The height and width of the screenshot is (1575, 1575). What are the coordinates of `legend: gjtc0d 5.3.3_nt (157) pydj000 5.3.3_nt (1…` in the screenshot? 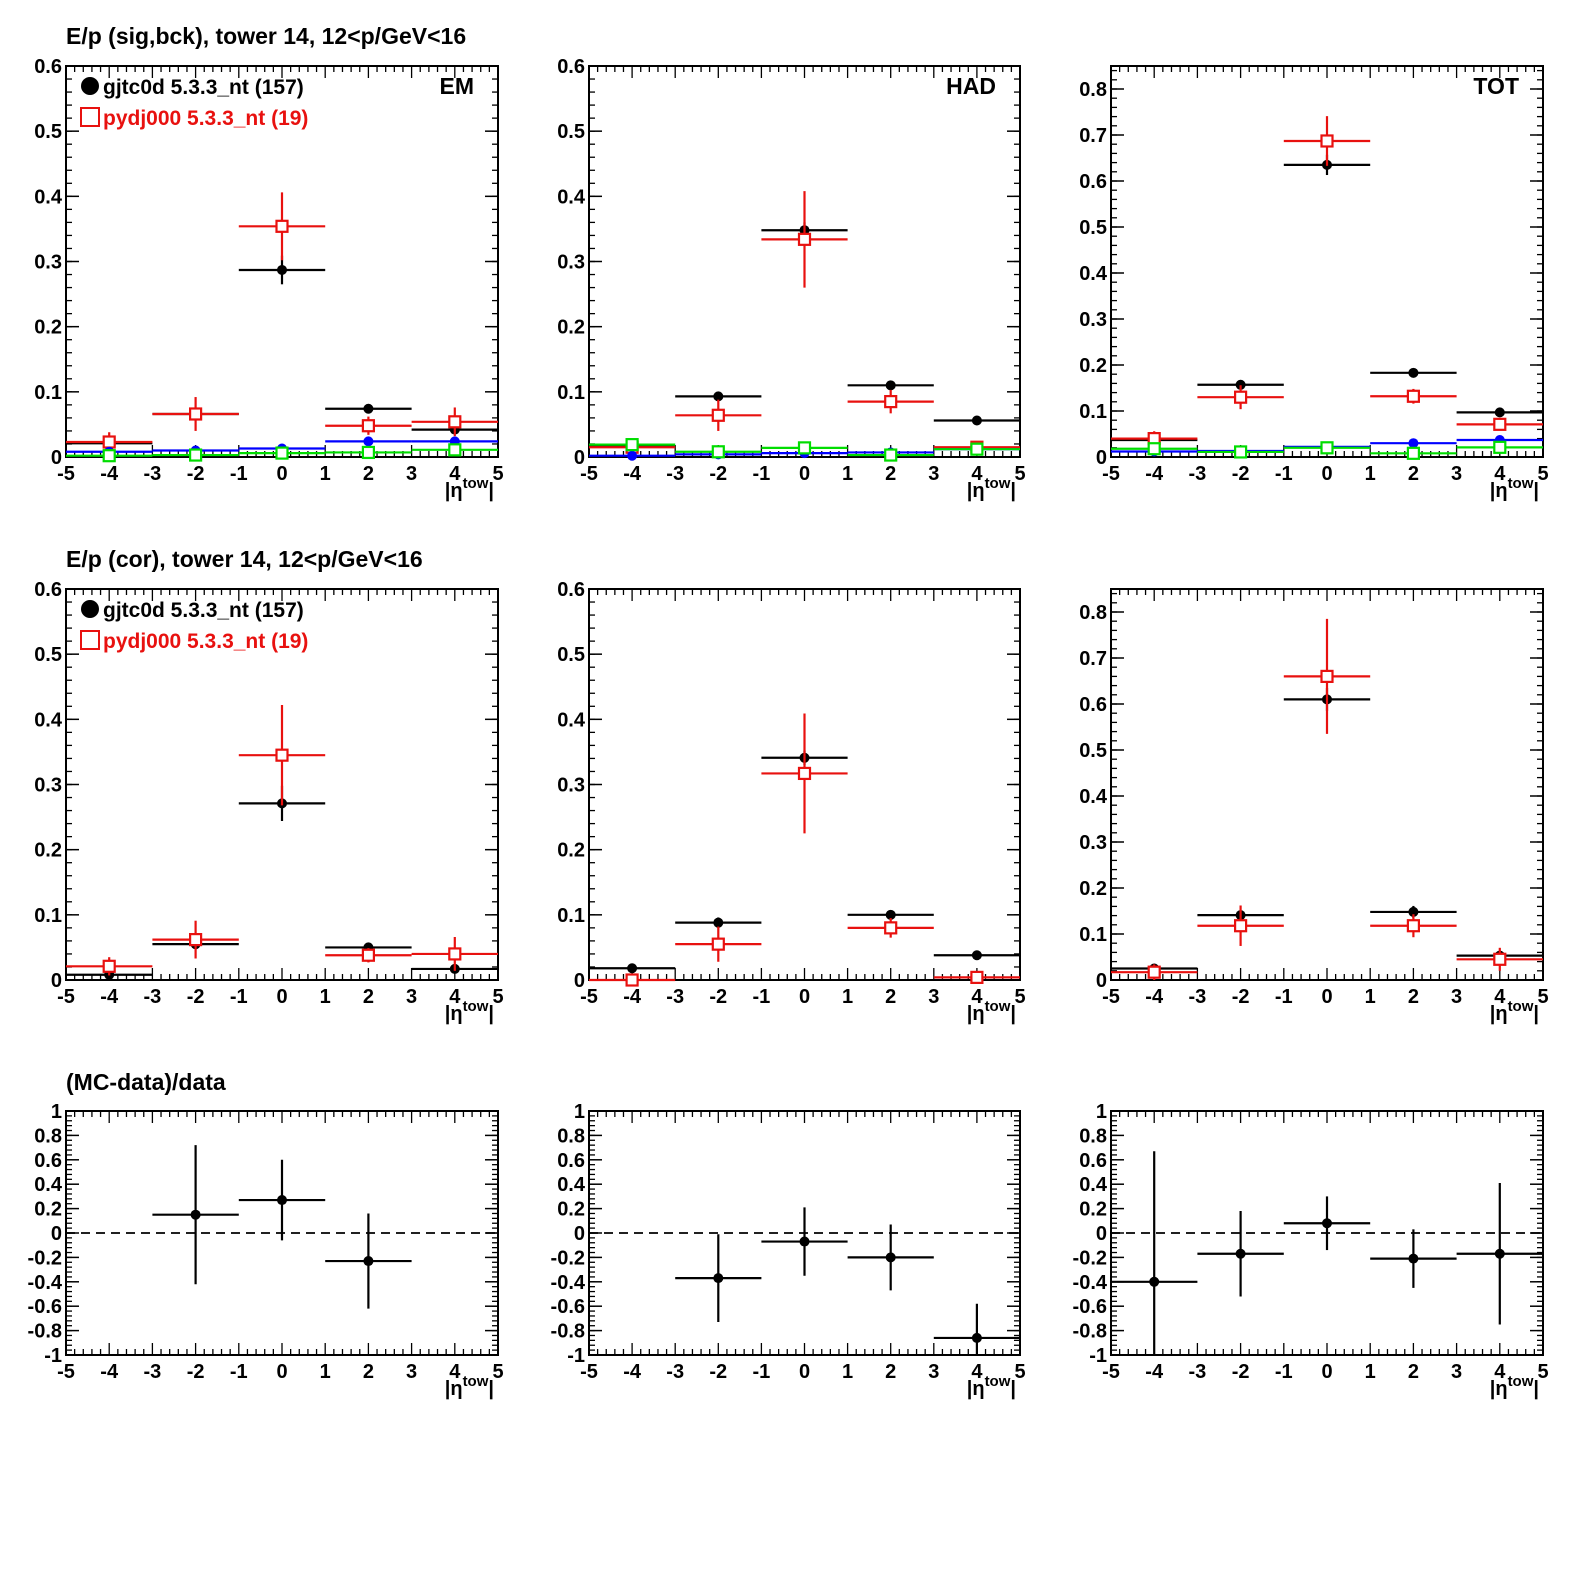 It's located at (194, 626).